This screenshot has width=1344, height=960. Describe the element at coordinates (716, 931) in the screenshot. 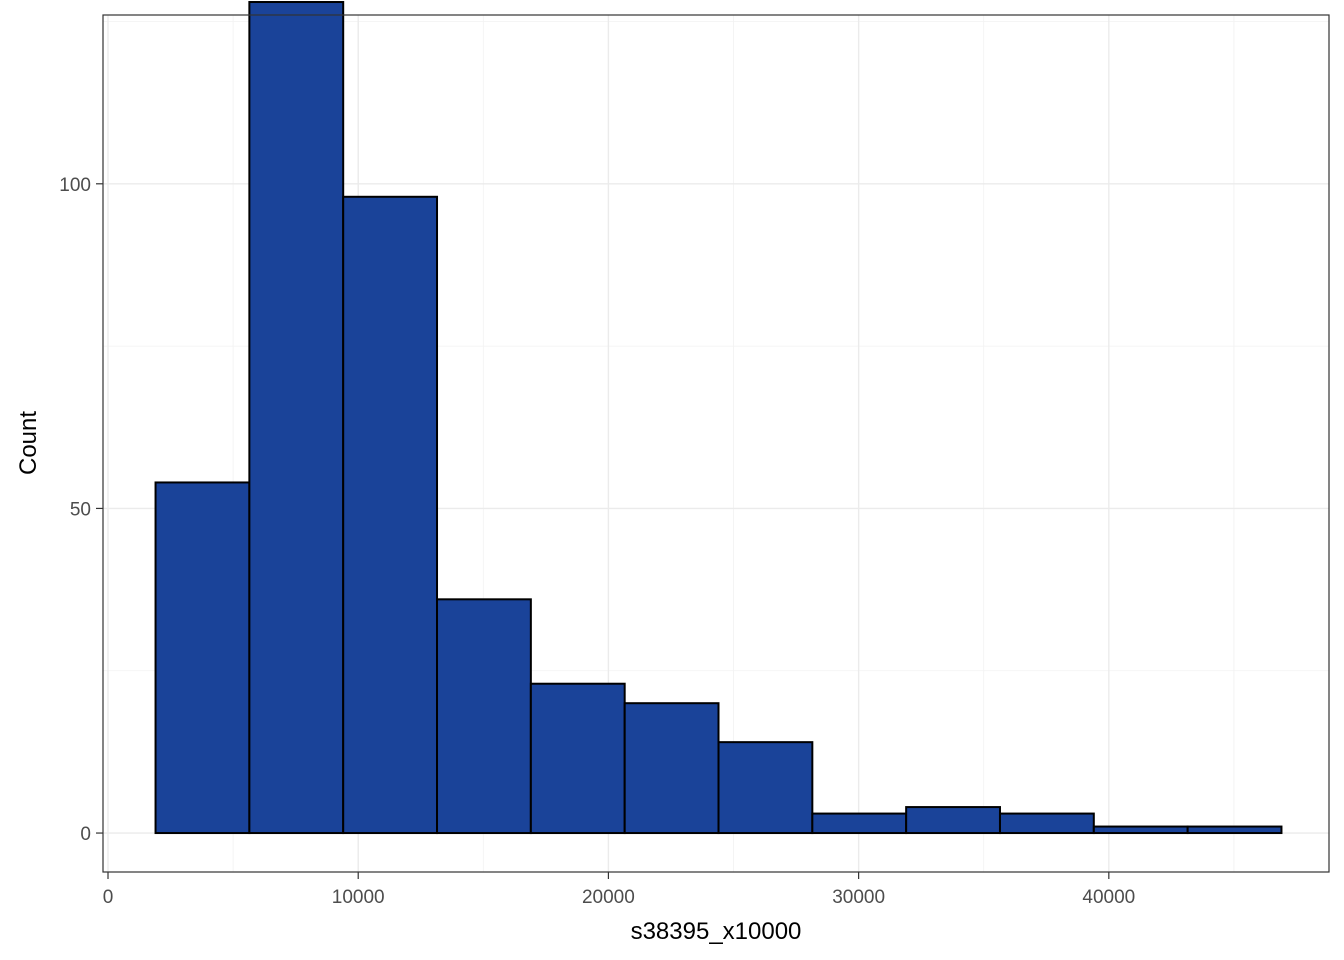

I see `x-axis-title: s38395_x10000` at that location.